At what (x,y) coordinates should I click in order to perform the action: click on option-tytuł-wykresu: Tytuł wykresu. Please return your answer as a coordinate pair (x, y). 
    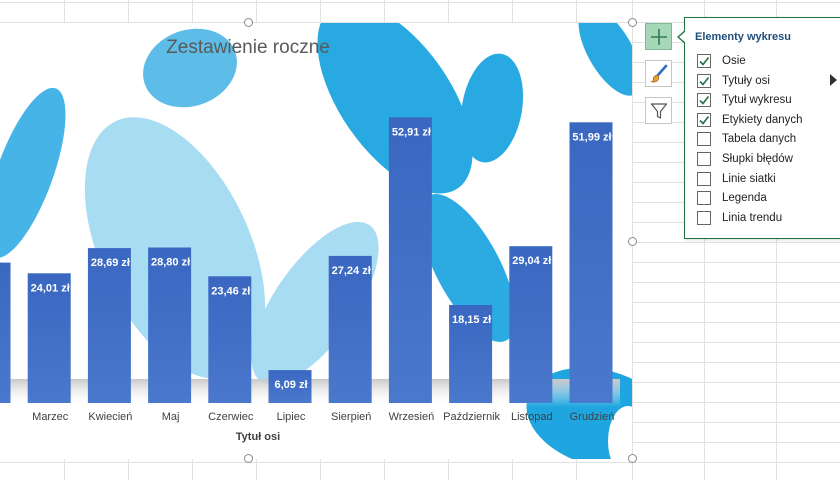
    Looking at the image, I should click on (744, 100).